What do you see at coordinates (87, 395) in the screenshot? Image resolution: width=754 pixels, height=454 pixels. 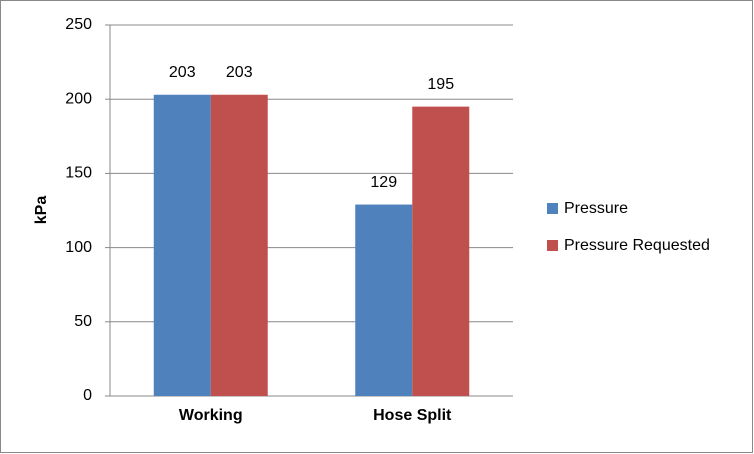 I see `y-tick-label: 0` at bounding box center [87, 395].